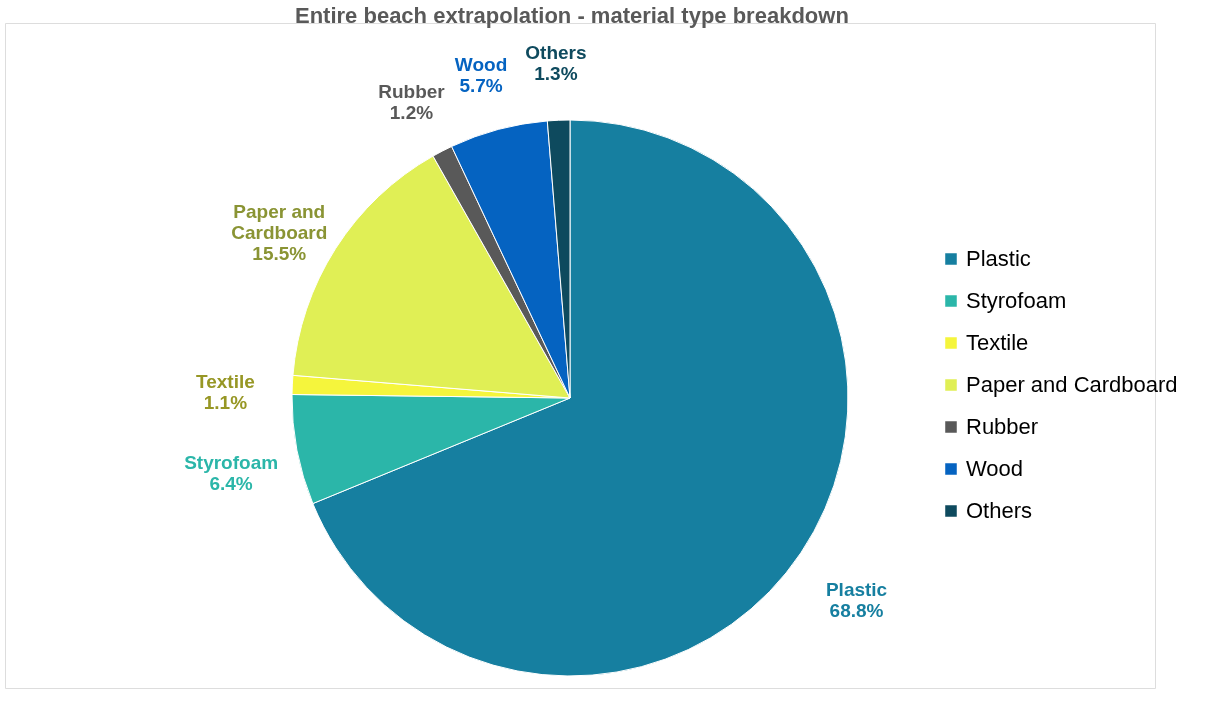 The width and height of the screenshot is (1208, 713). I want to click on slice-label: Others, so click(556, 53).